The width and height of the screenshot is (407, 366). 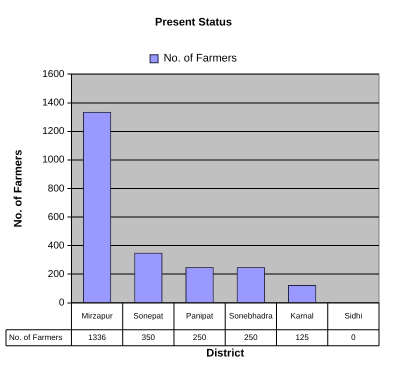 I want to click on x-axis-title: District, so click(x=225, y=353).